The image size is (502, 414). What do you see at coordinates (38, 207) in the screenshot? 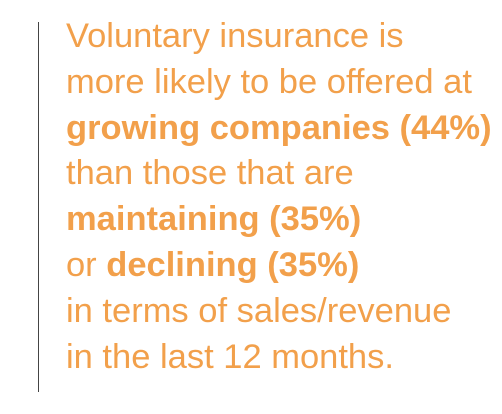
I see `vertical-divider-line` at bounding box center [38, 207].